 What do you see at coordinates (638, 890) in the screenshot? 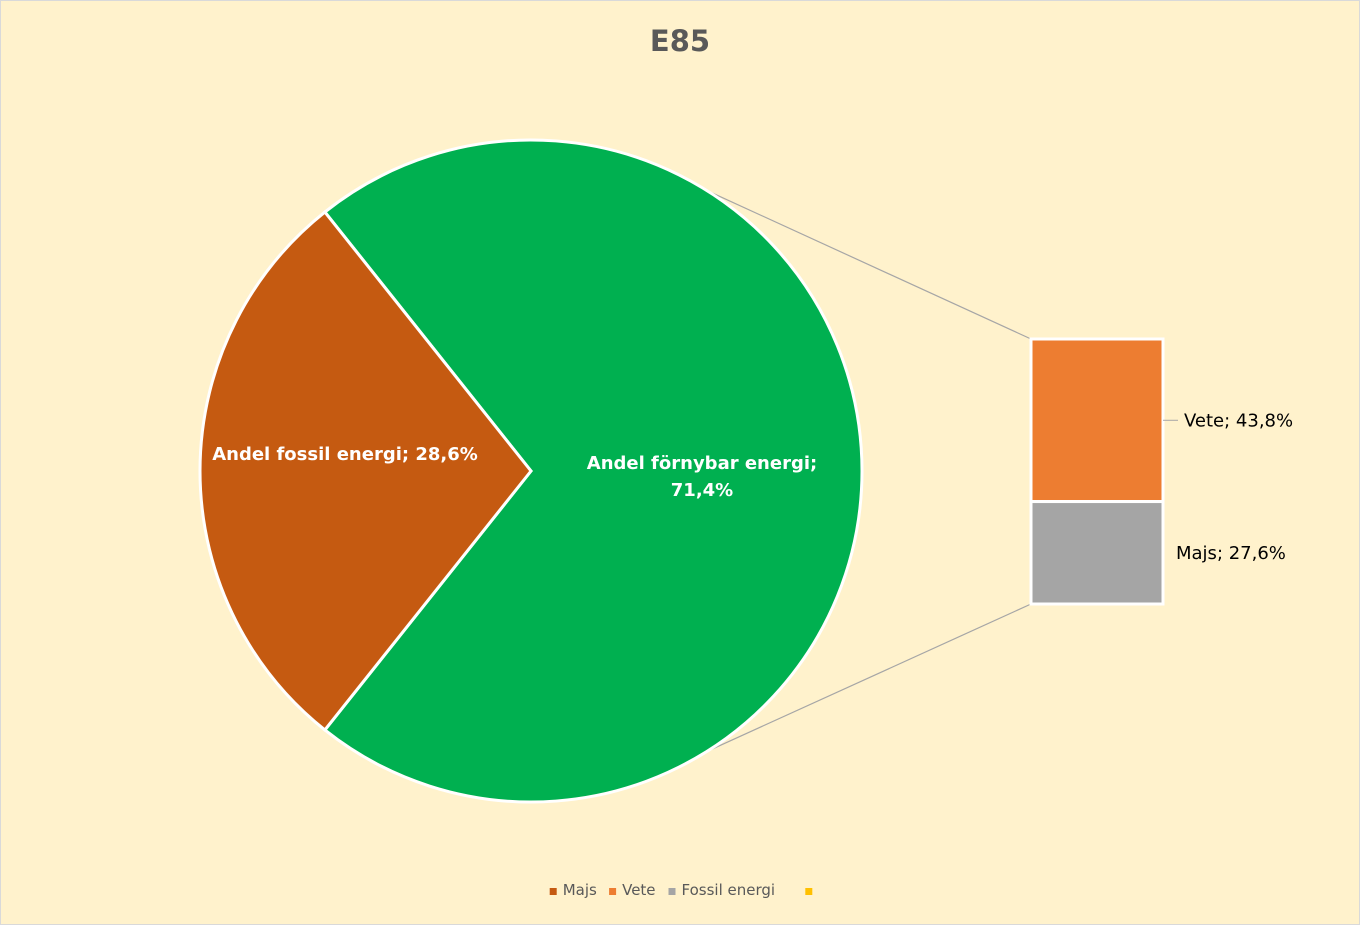
I see `legend-label-vete: Vete` at bounding box center [638, 890].